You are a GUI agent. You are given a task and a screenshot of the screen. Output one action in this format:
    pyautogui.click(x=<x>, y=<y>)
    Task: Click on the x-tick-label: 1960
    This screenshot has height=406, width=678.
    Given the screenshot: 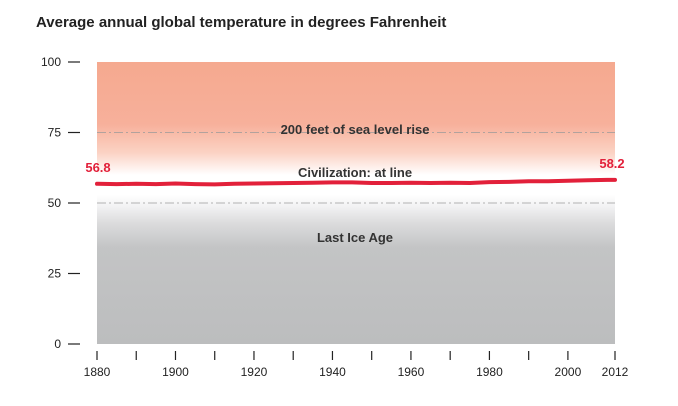 What is the action you would take?
    pyautogui.click(x=411, y=372)
    